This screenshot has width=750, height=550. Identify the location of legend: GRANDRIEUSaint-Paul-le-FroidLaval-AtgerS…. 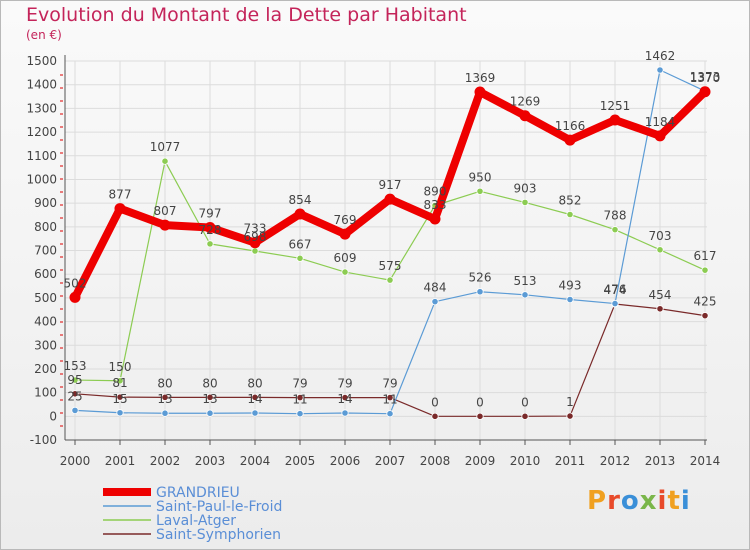
(192, 514).